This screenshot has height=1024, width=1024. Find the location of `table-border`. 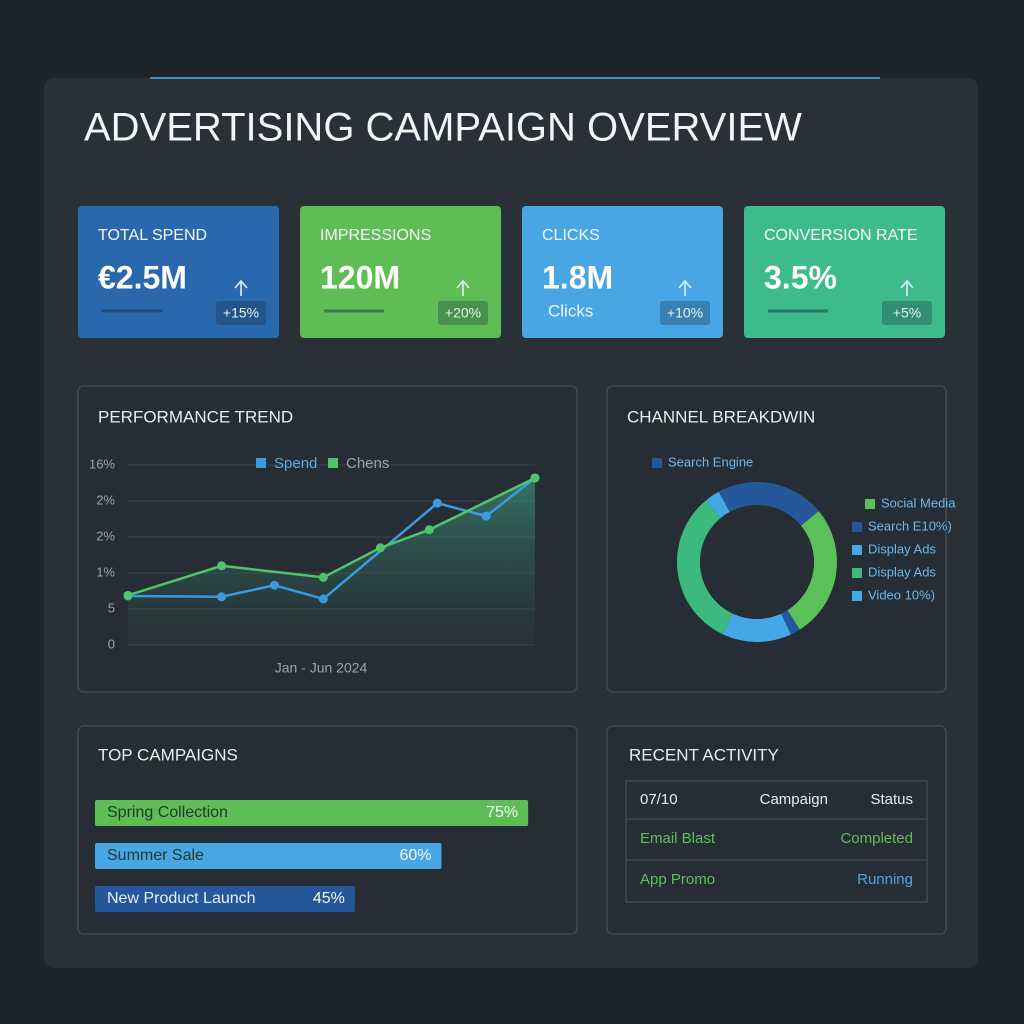

table-border is located at coordinates (776, 841).